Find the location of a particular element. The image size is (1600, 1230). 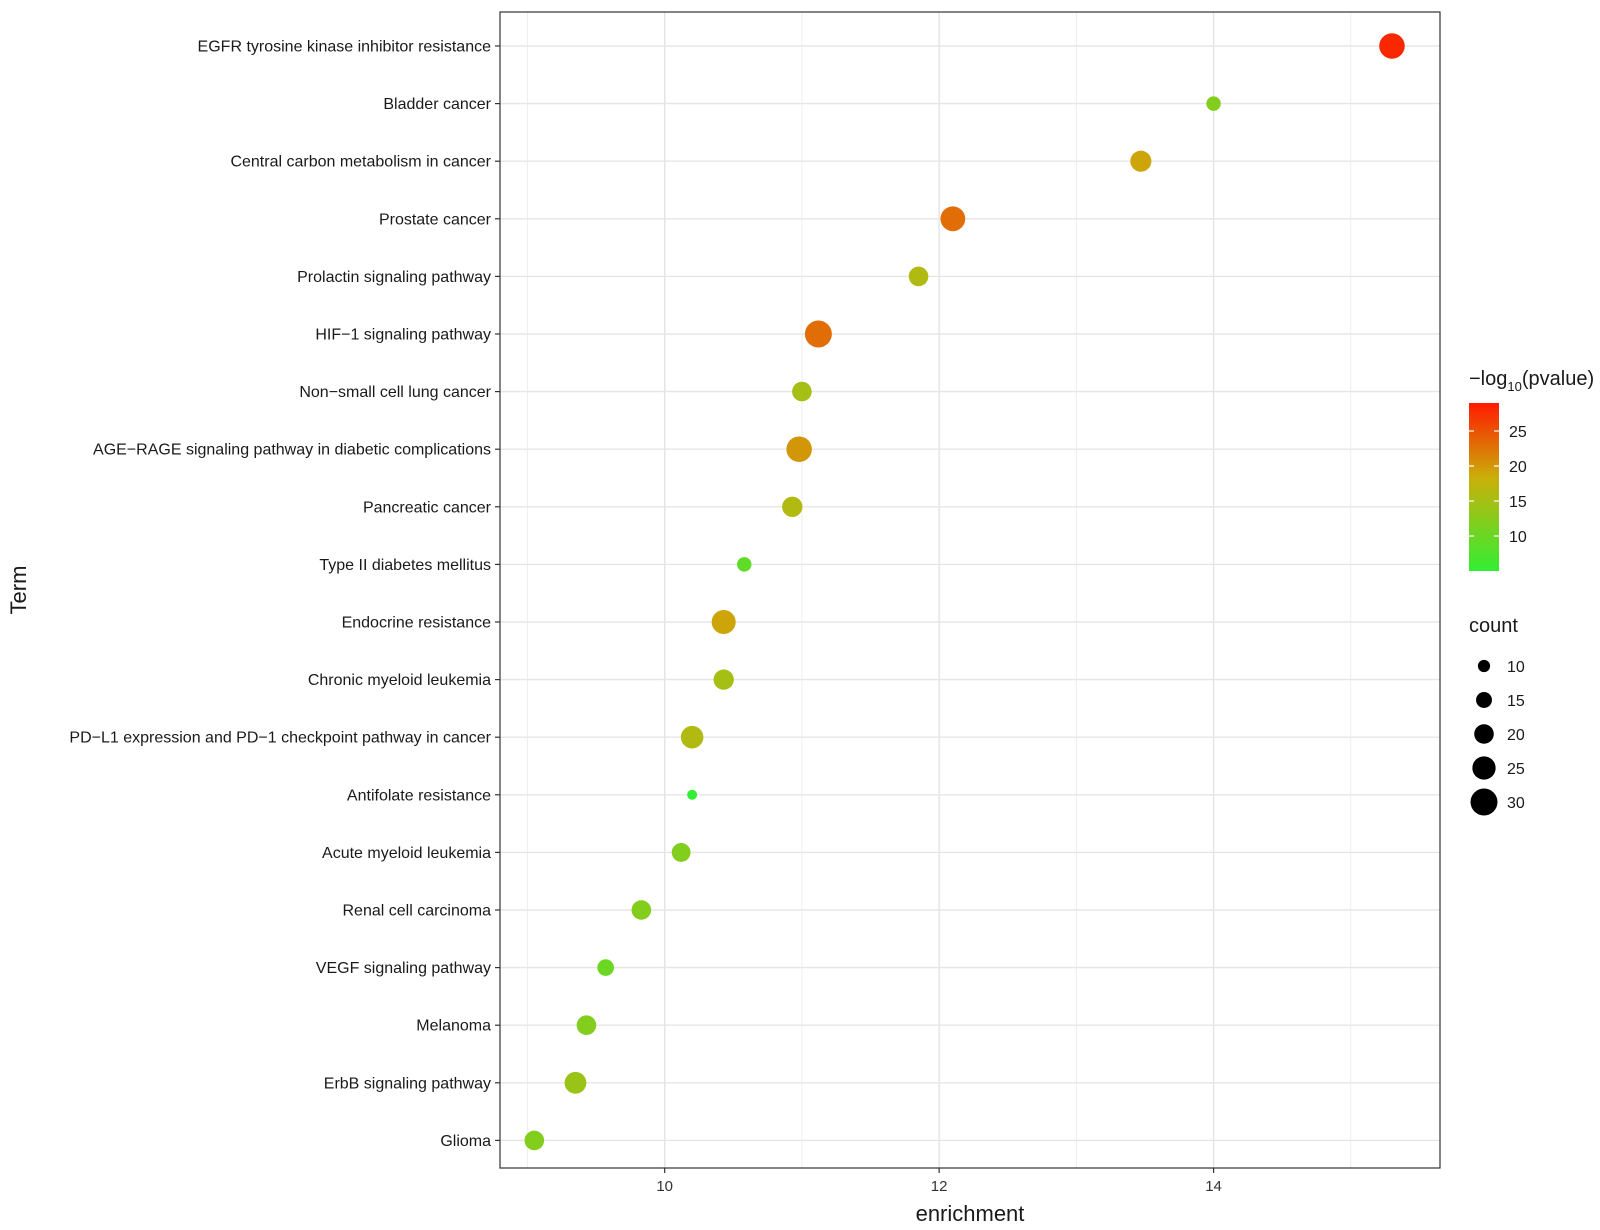

size-legend-label: 25 is located at coordinates (1516, 769).